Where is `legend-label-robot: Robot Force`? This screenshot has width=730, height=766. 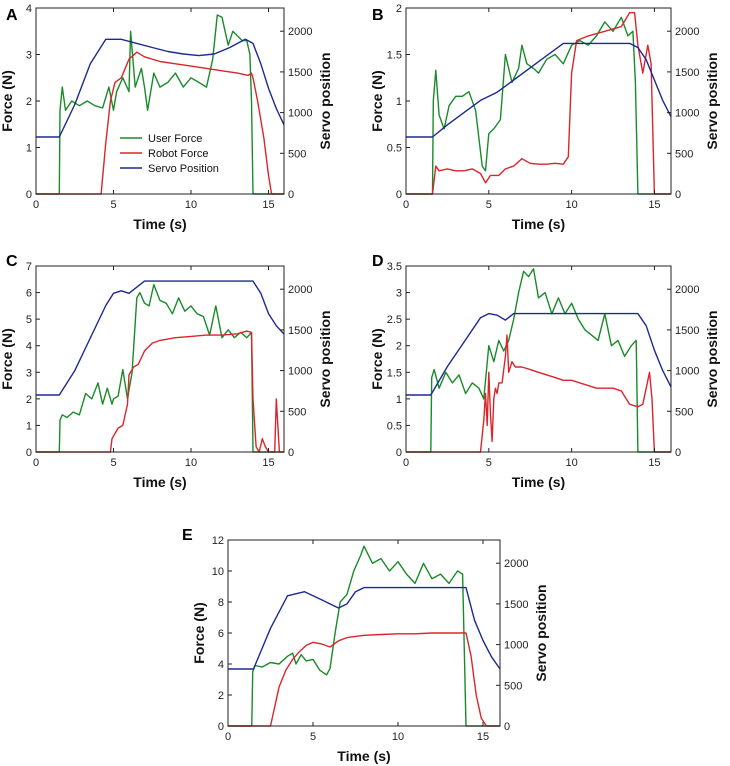
legend-label-robot: Robot Force is located at coordinates (178, 154).